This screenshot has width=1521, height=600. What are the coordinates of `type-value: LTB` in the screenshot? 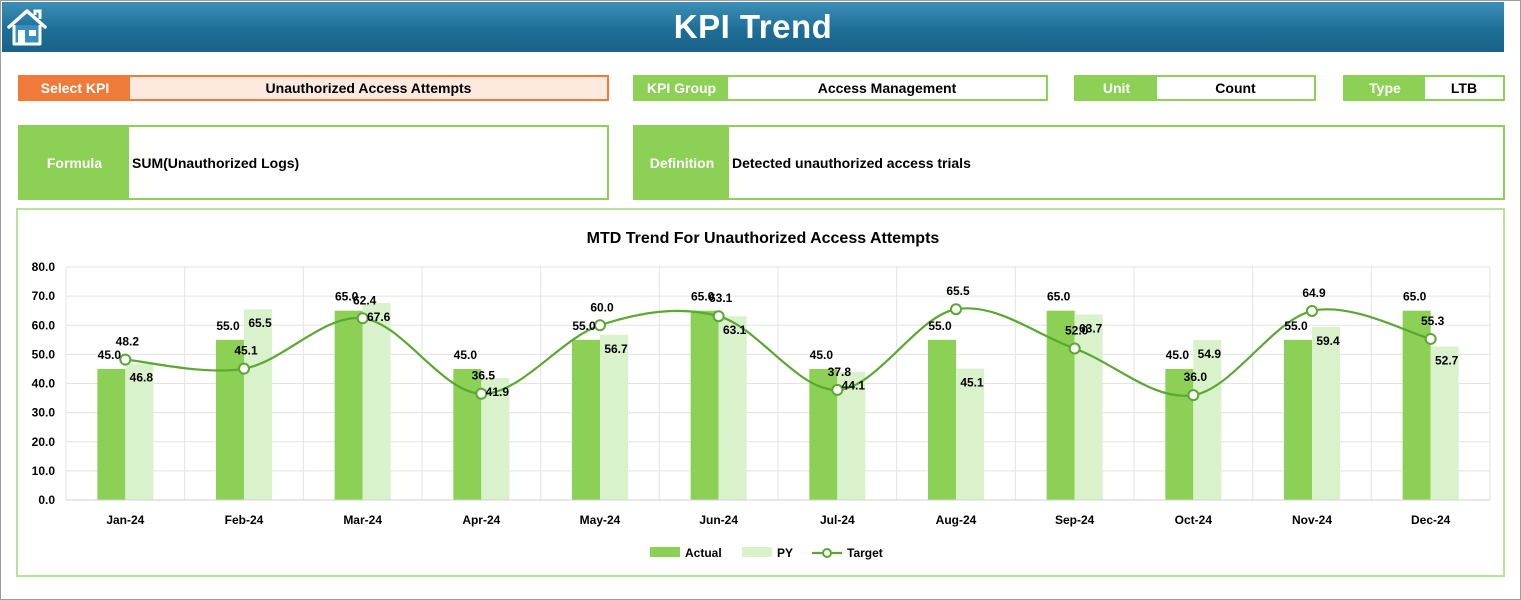 It's located at (1464, 88).